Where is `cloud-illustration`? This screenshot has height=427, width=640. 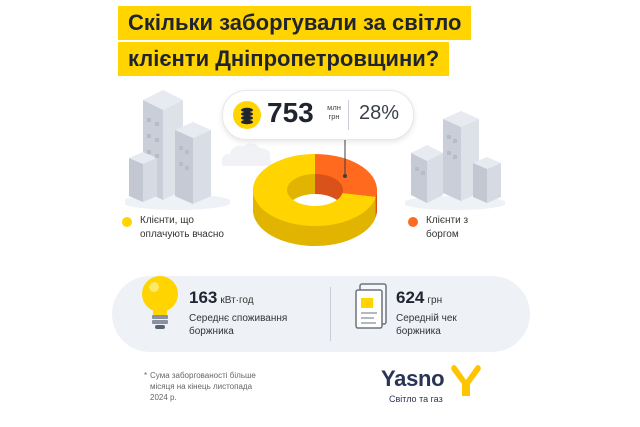 cloud-illustration is located at coordinates (246, 154).